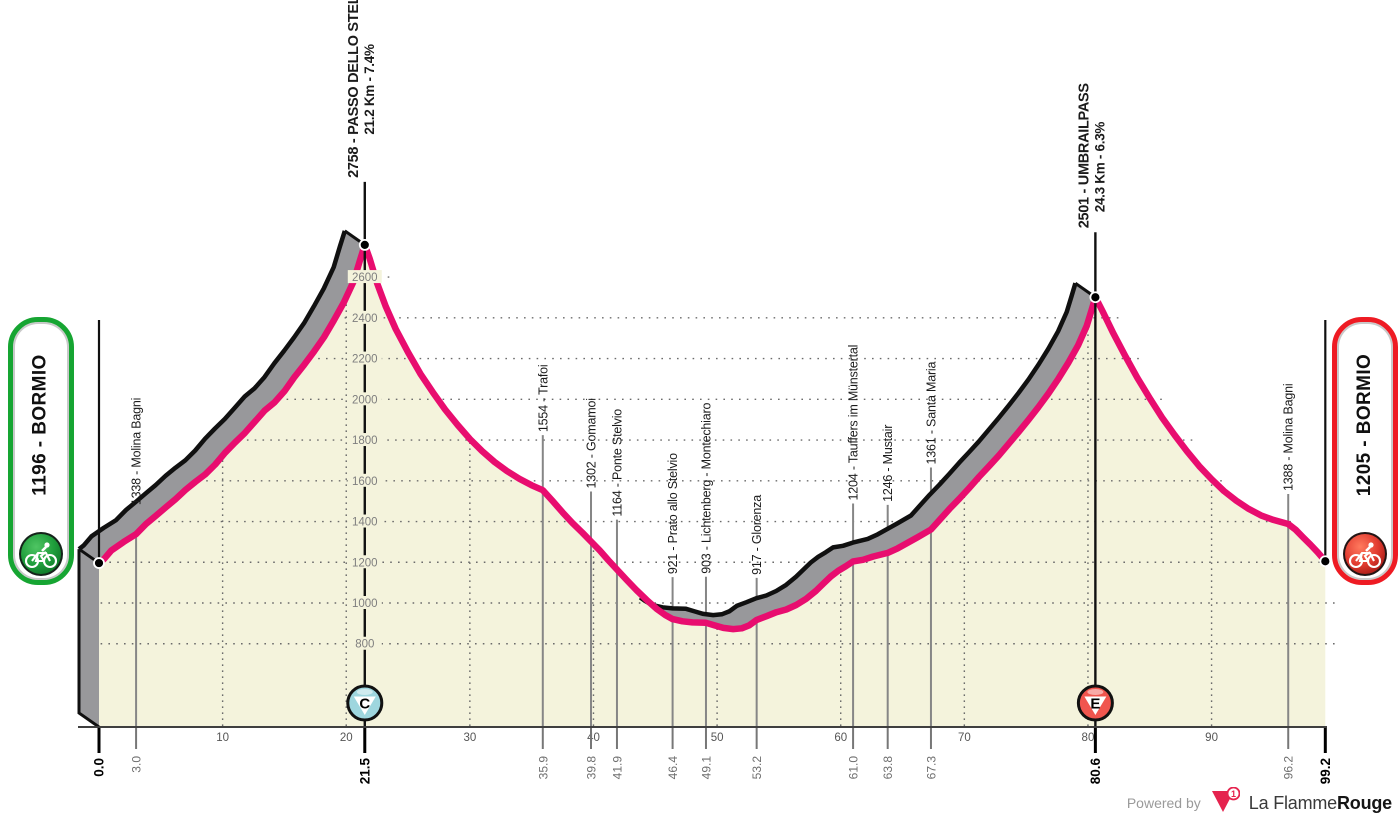  I want to click on waypoint-label: 903 - Lichtenberg - Montechiaro, so click(706, 488).